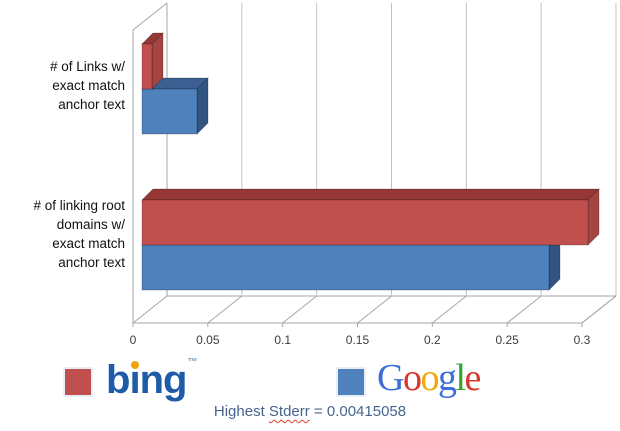  Describe the element at coordinates (282, 340) in the screenshot. I see `x-tick-label: 0.1` at that location.